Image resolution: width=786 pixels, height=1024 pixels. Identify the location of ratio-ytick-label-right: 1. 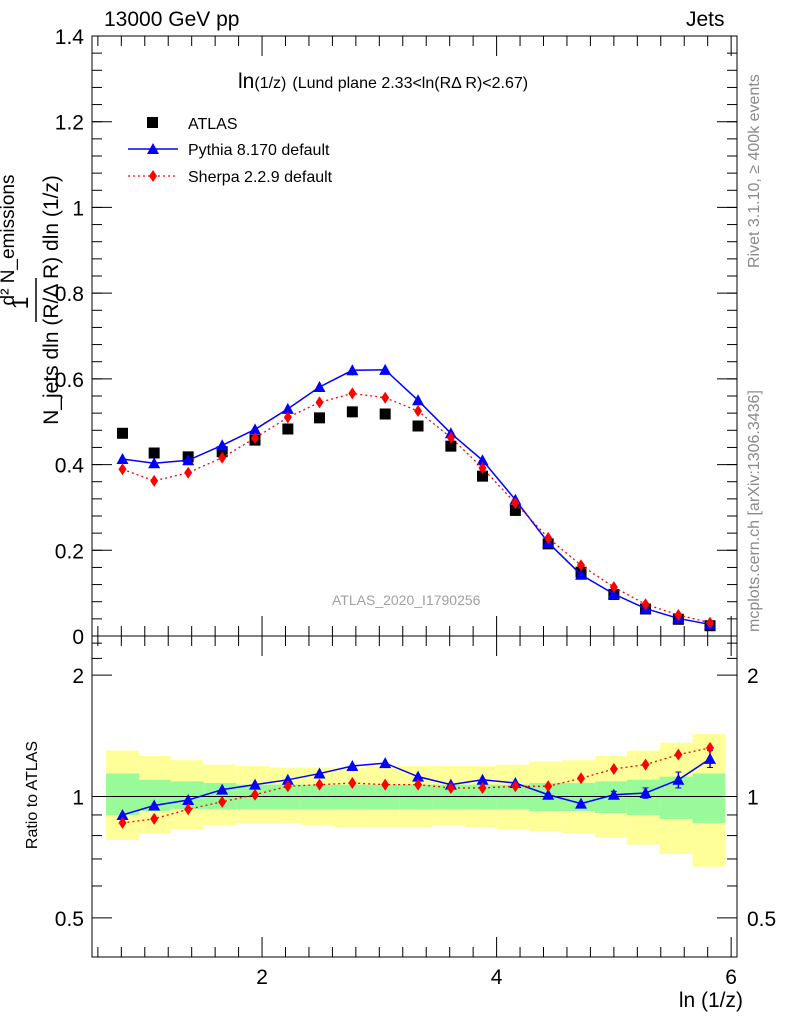
(753, 798).